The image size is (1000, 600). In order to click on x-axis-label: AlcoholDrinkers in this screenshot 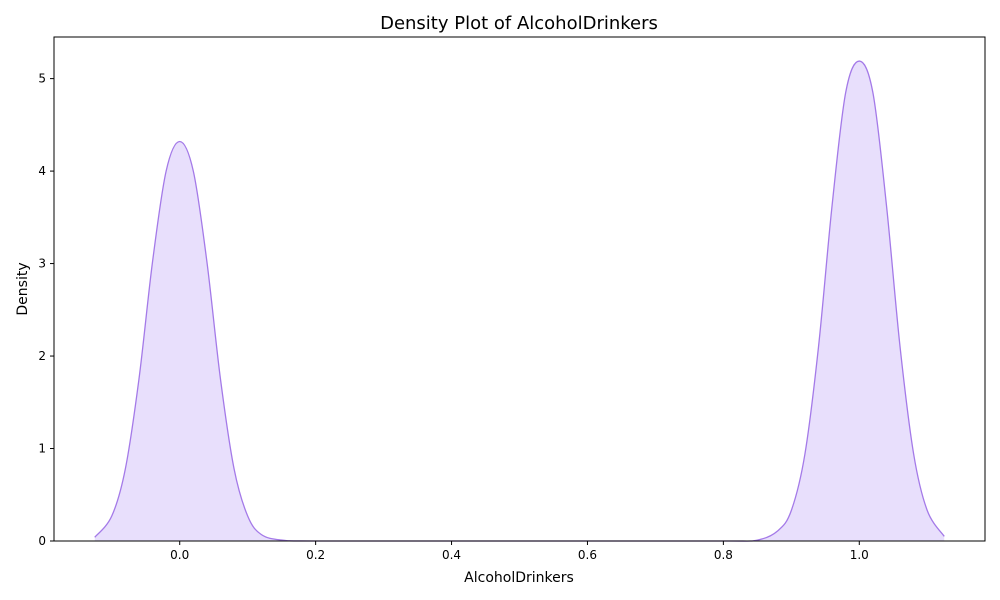, I will do `click(519, 578)`.